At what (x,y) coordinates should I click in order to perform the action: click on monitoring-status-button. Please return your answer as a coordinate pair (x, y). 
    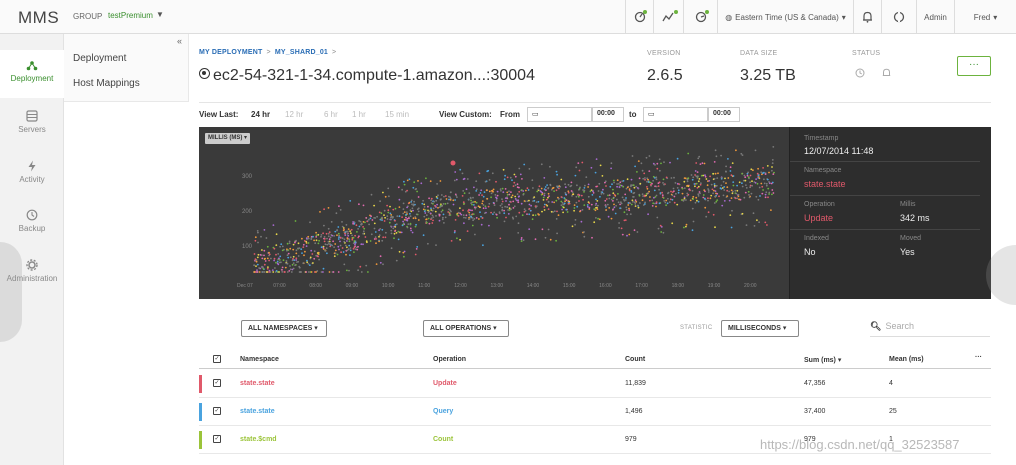
    Looking at the image, I should click on (700, 17).